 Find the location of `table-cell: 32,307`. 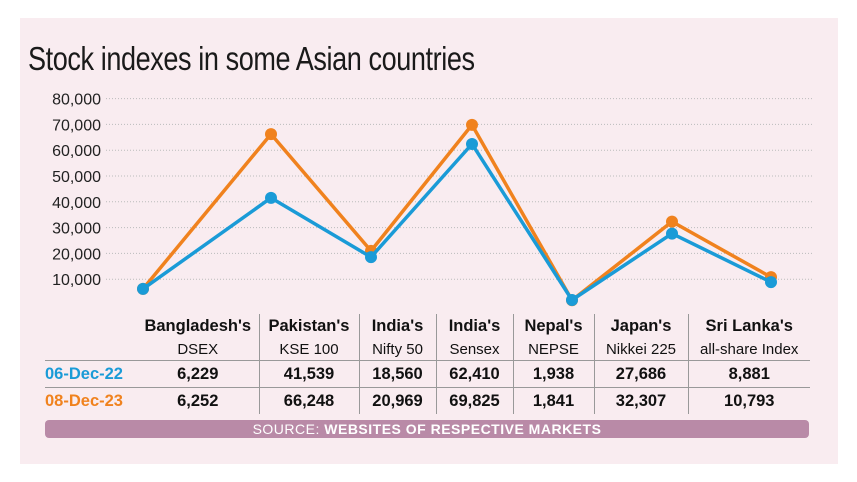

table-cell: 32,307 is located at coordinates (640, 400).